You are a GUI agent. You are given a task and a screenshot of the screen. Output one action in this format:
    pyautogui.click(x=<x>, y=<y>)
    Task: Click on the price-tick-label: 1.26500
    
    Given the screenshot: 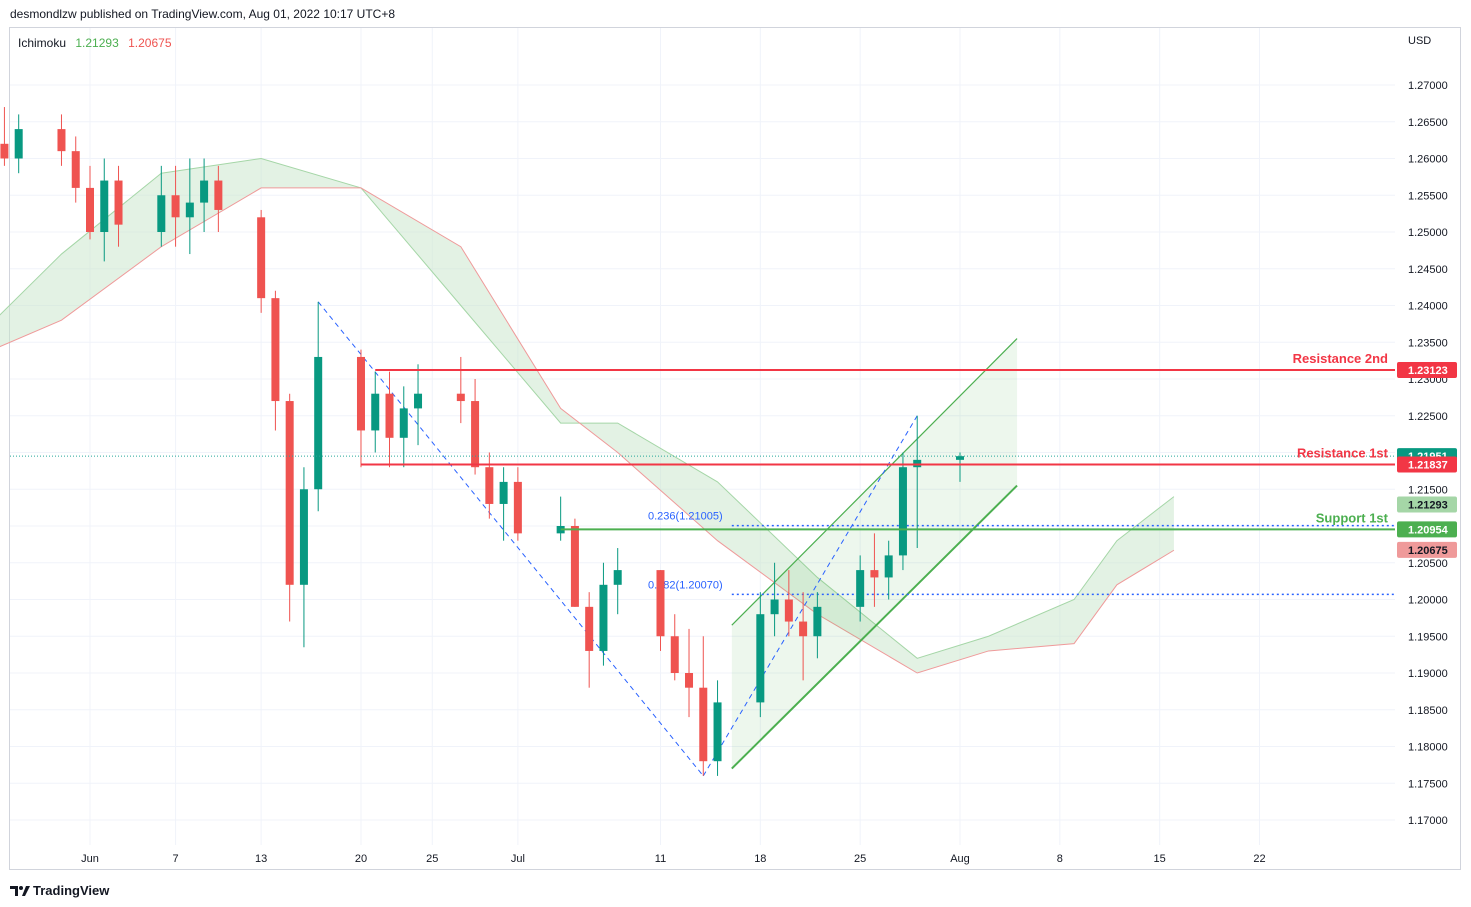 What is the action you would take?
    pyautogui.click(x=1428, y=123)
    